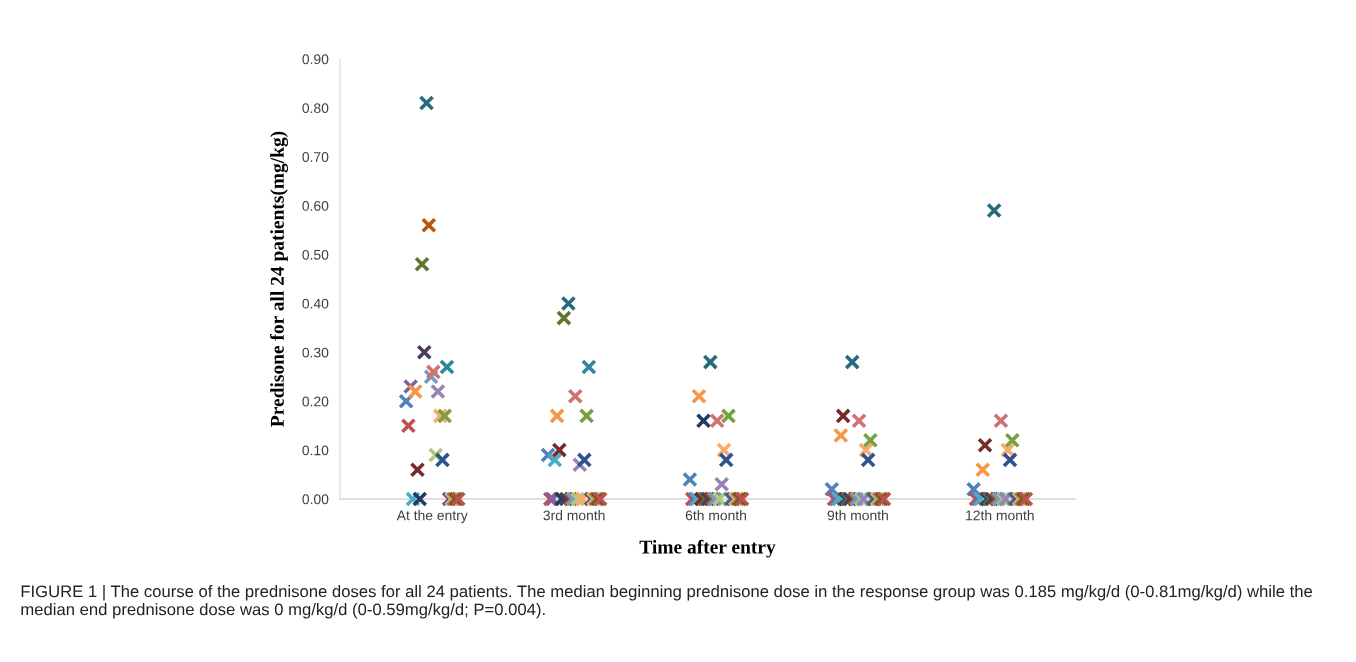 This screenshot has height=662, width=1356. I want to click on y-tick-label: 0.60, so click(315, 206).